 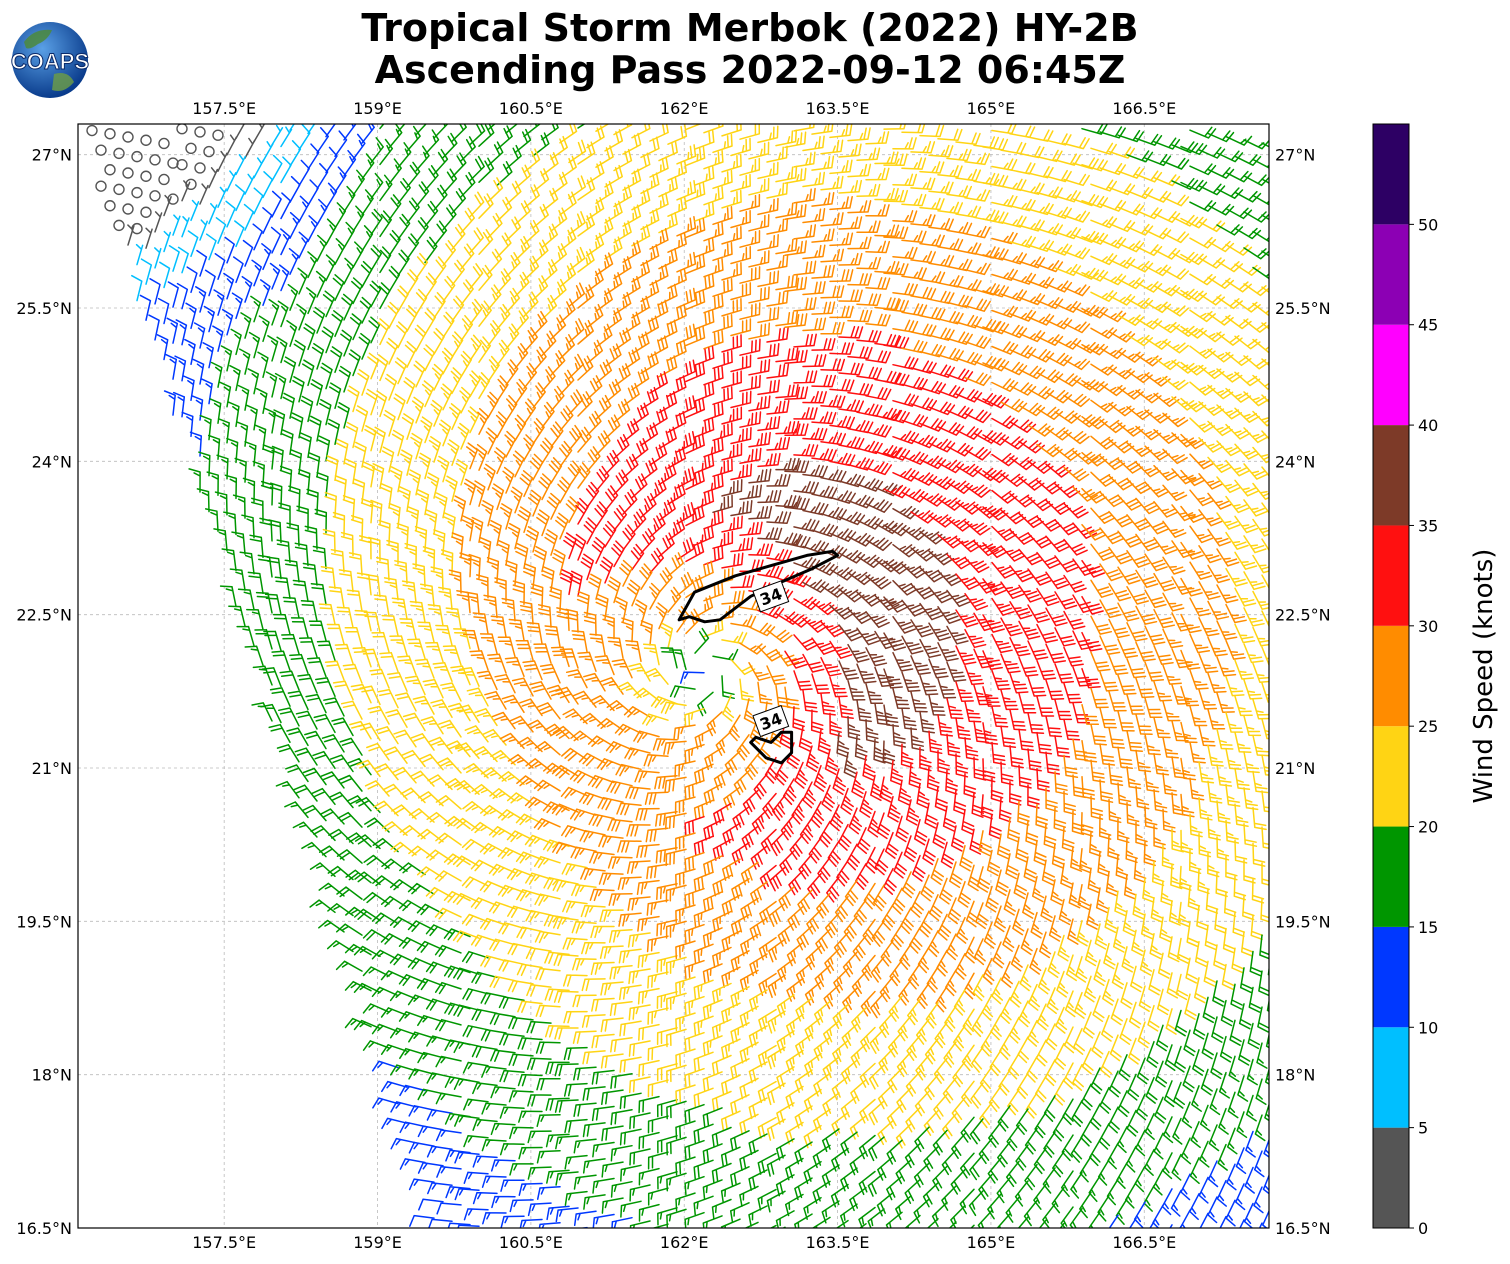 I want to click on x-tick-label-bottom: 165°E, so click(x=991, y=1242).